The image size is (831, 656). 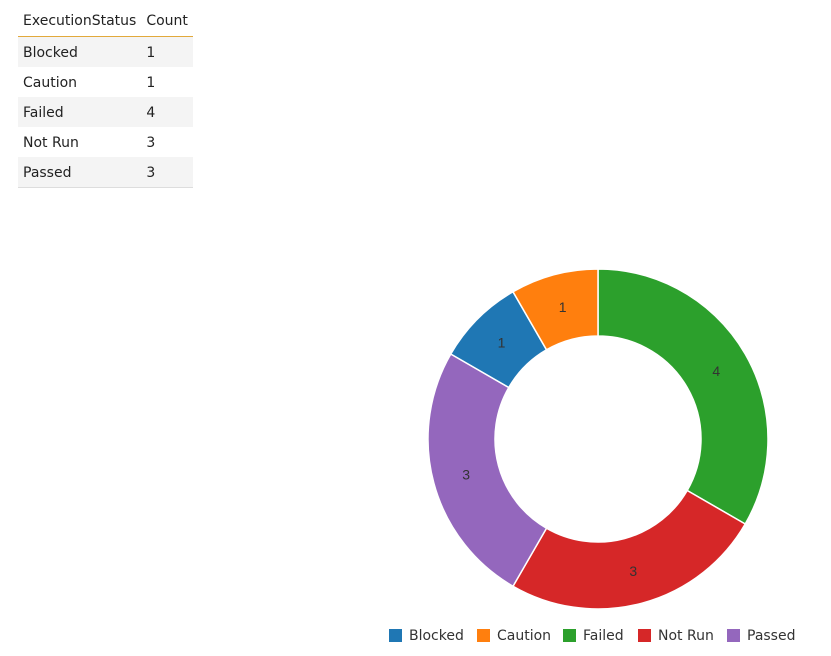 I want to click on donut-slice-labels: 4 3 3 1 1, so click(x=591, y=439).